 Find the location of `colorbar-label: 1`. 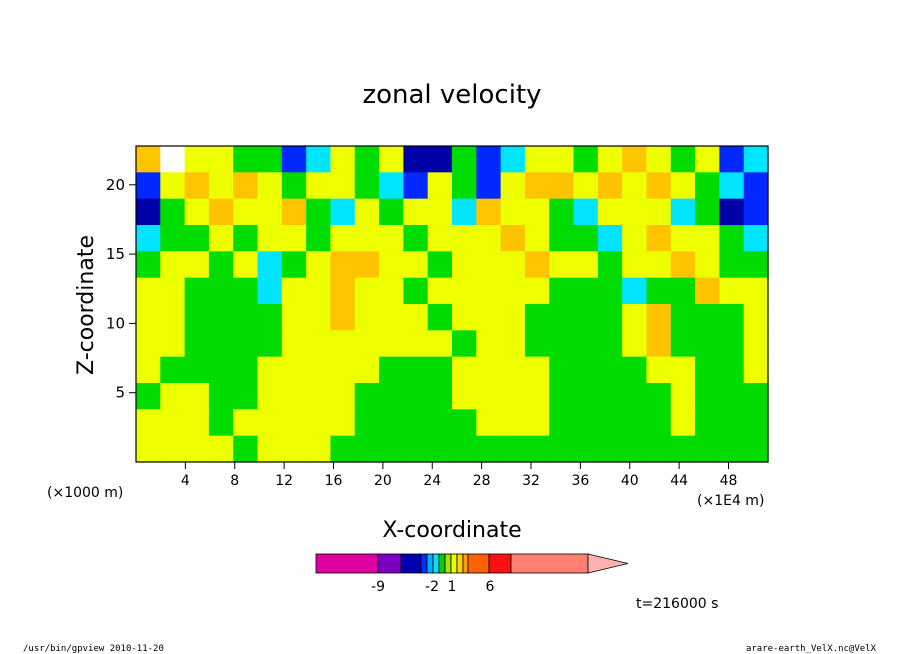

colorbar-label: 1 is located at coordinates (452, 587).